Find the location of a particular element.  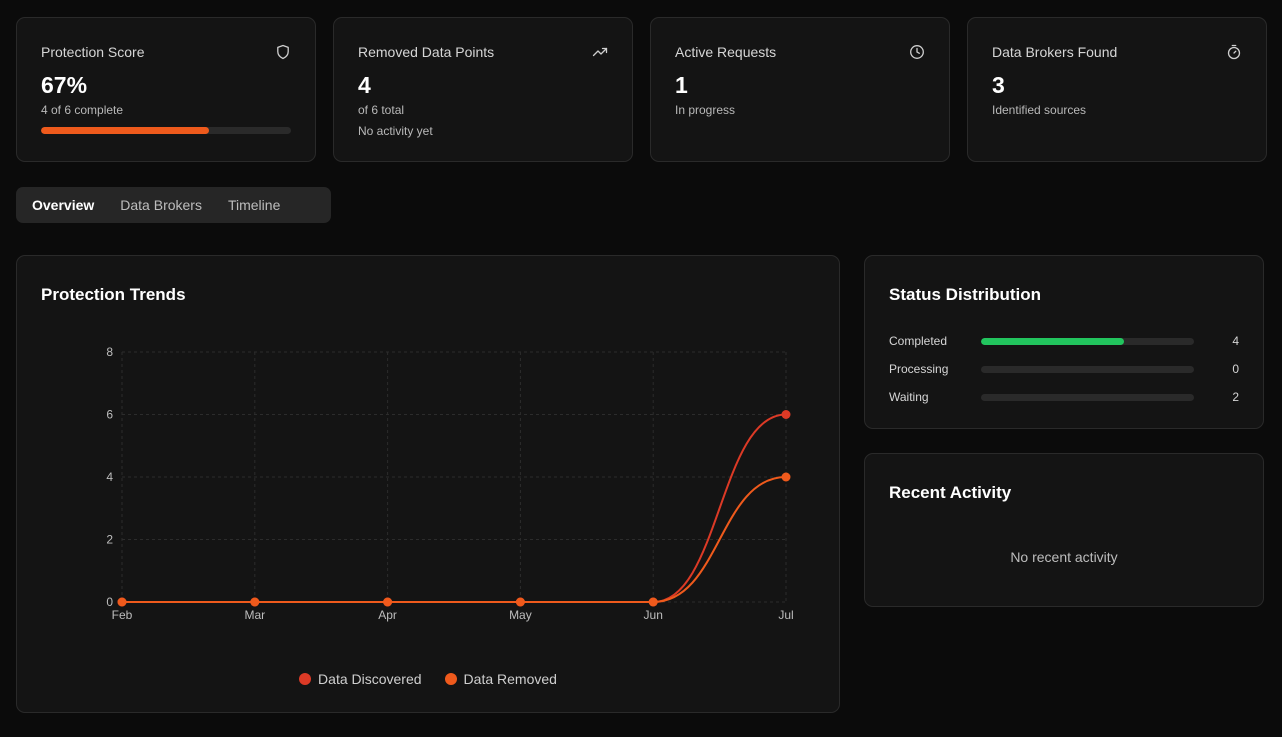

x-tick-label: Mar is located at coordinates (254, 615).